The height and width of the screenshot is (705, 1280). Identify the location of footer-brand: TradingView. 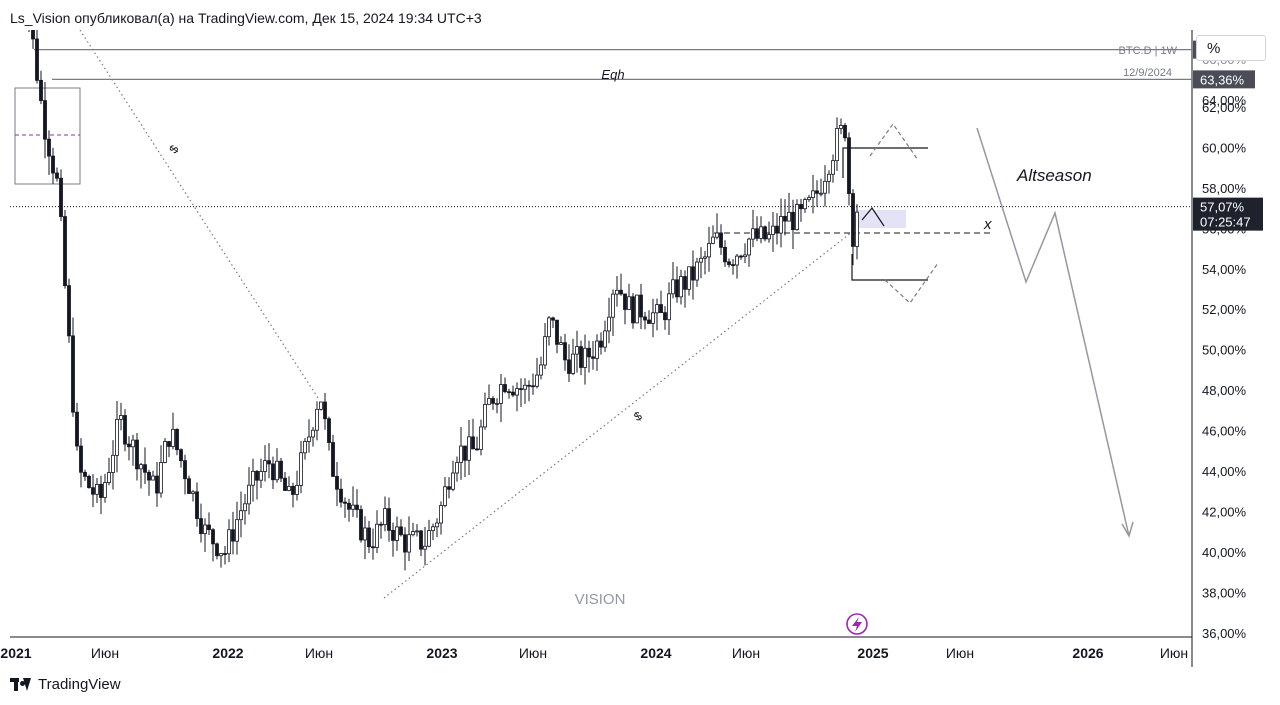
(65, 684).